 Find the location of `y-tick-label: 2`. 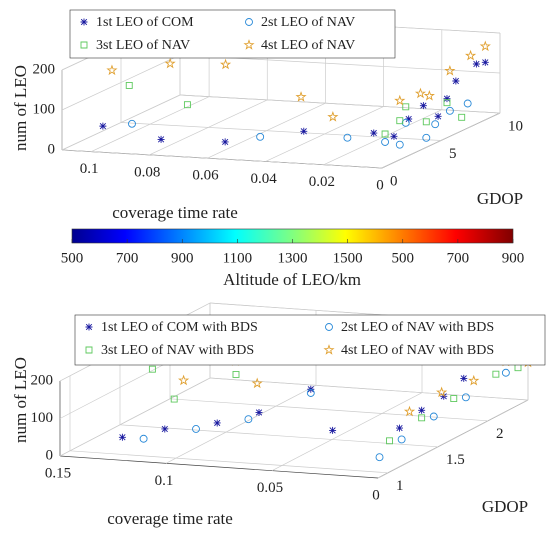

y-tick-label: 2 is located at coordinates (500, 434).